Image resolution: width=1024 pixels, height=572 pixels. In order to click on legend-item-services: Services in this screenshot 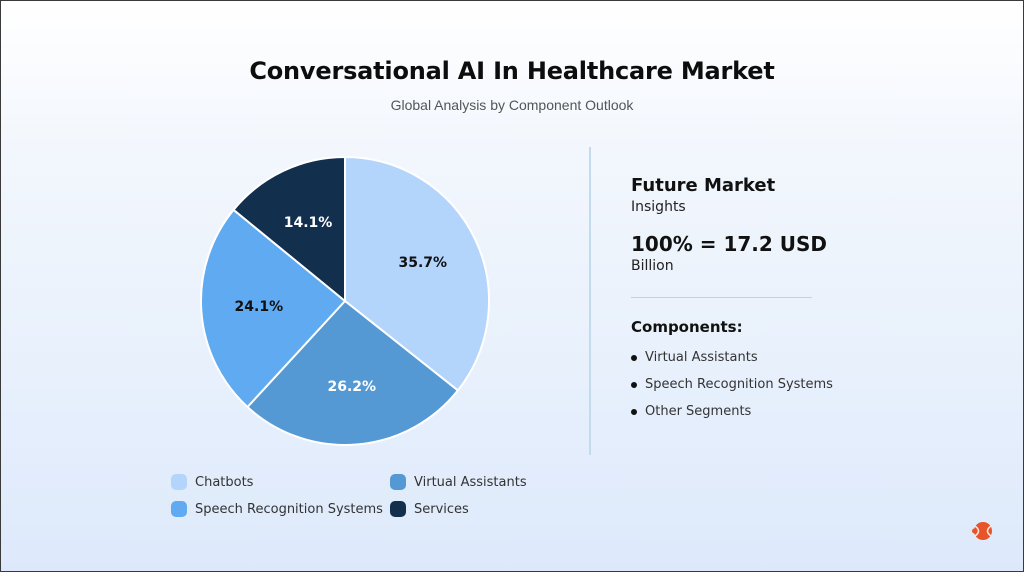, I will do `click(429, 509)`.